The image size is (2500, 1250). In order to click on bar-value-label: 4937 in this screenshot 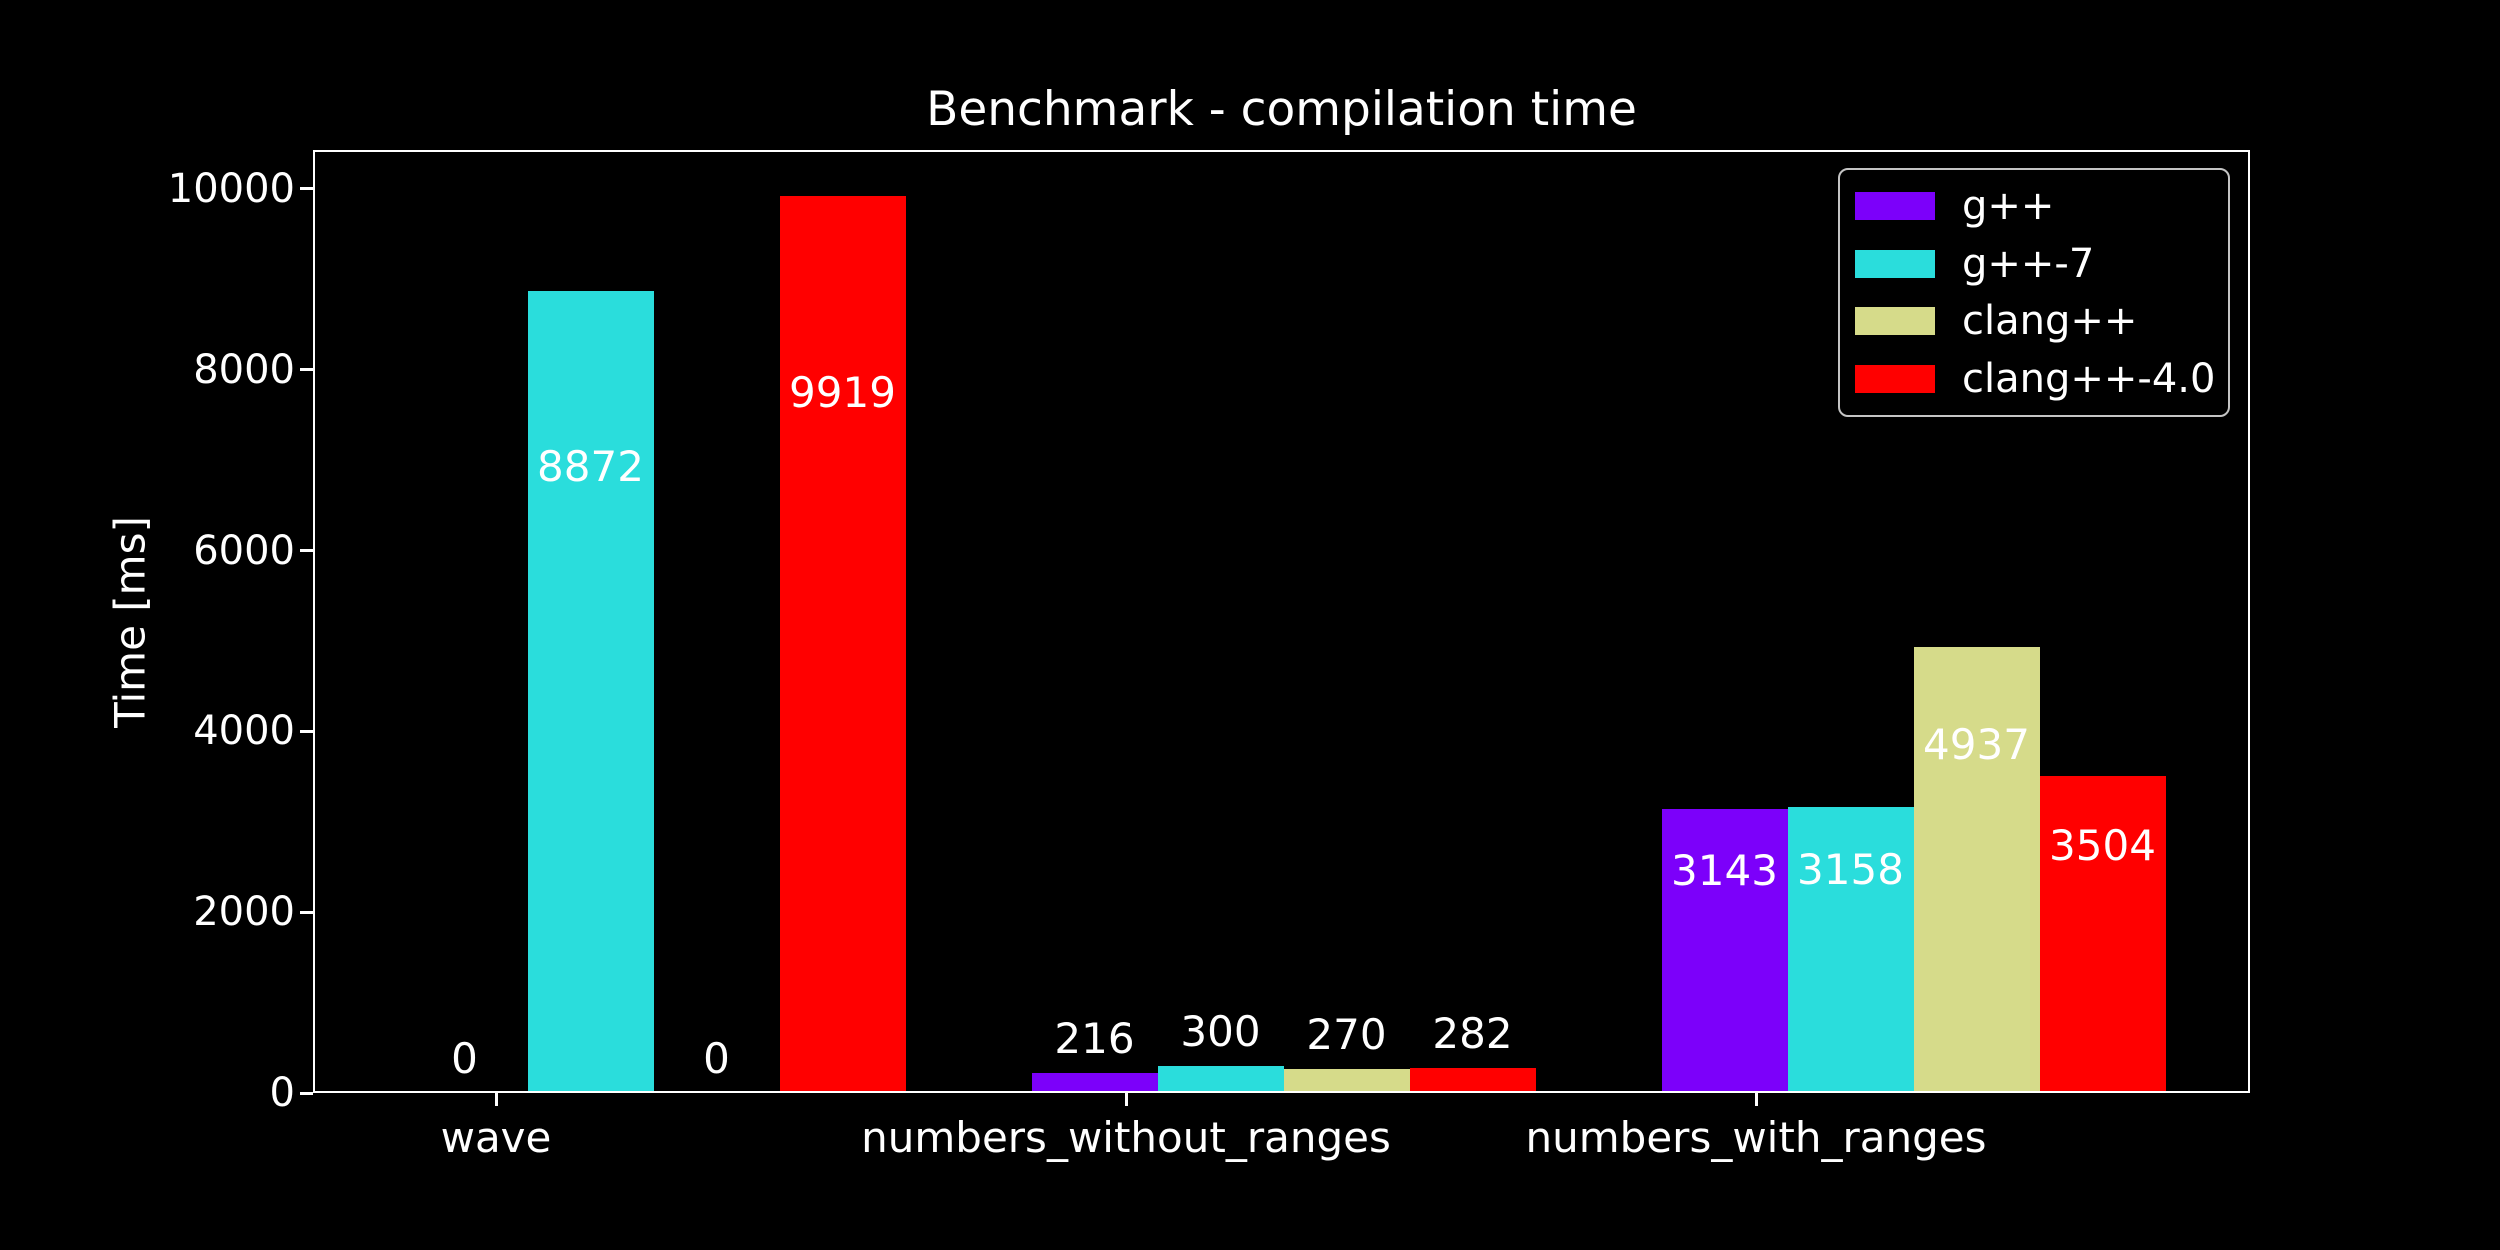, I will do `click(1976, 744)`.